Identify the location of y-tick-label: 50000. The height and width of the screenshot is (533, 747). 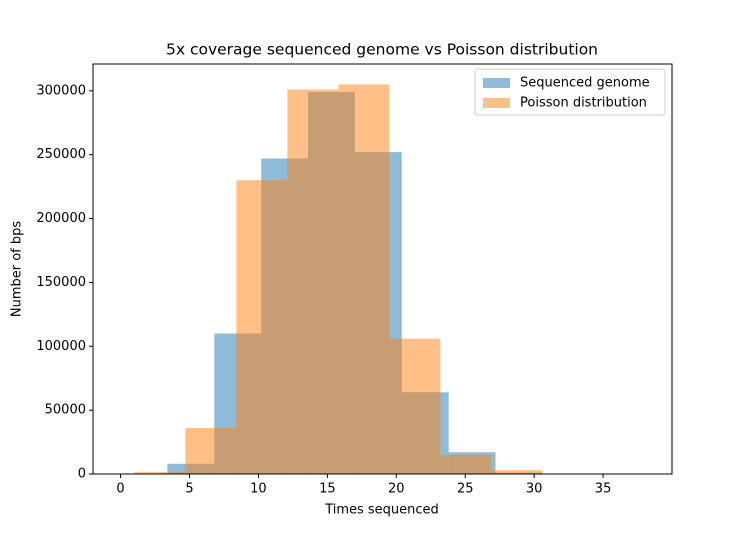
(65, 410).